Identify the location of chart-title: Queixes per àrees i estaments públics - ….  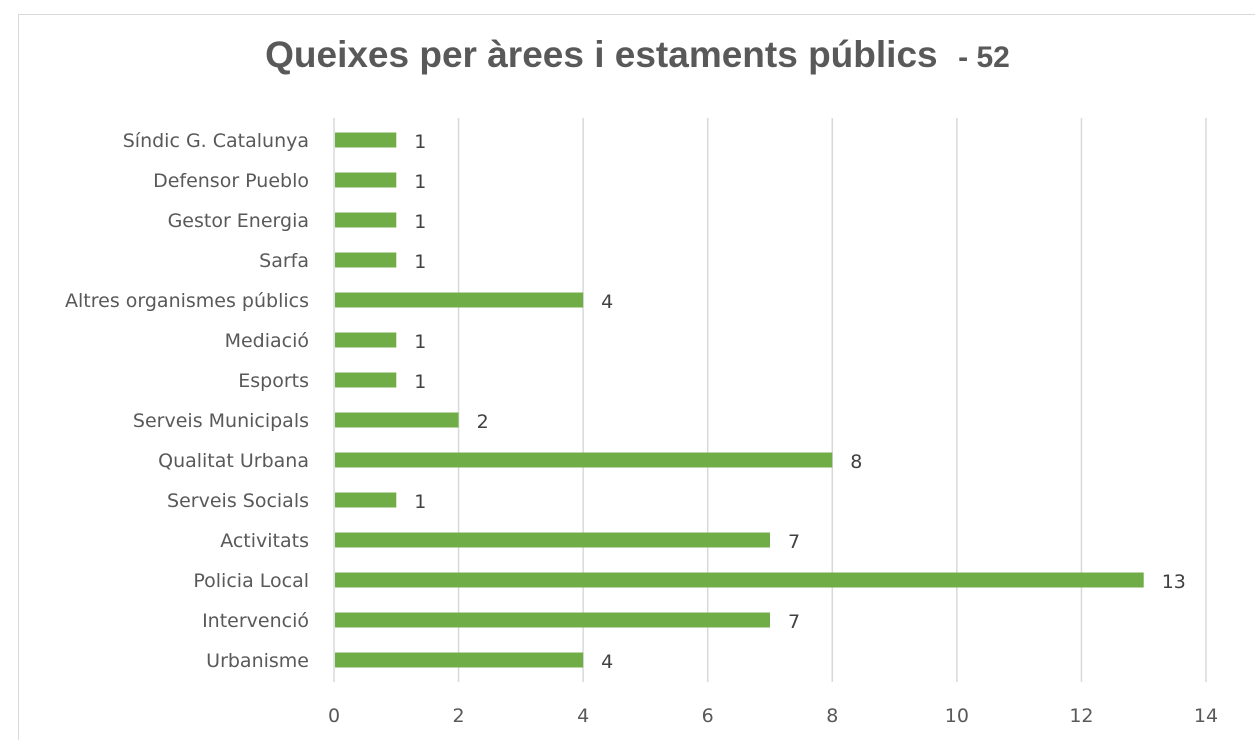
(627, 55).